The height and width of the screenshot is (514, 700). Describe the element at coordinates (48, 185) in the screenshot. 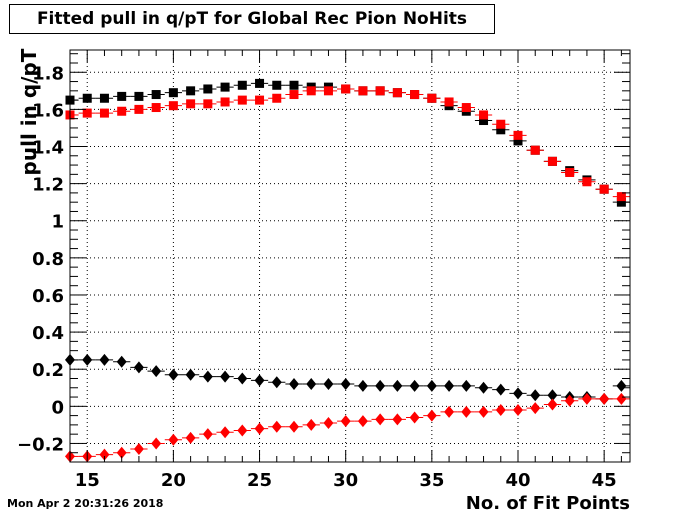

I see `y-tick-label: 1.2` at that location.